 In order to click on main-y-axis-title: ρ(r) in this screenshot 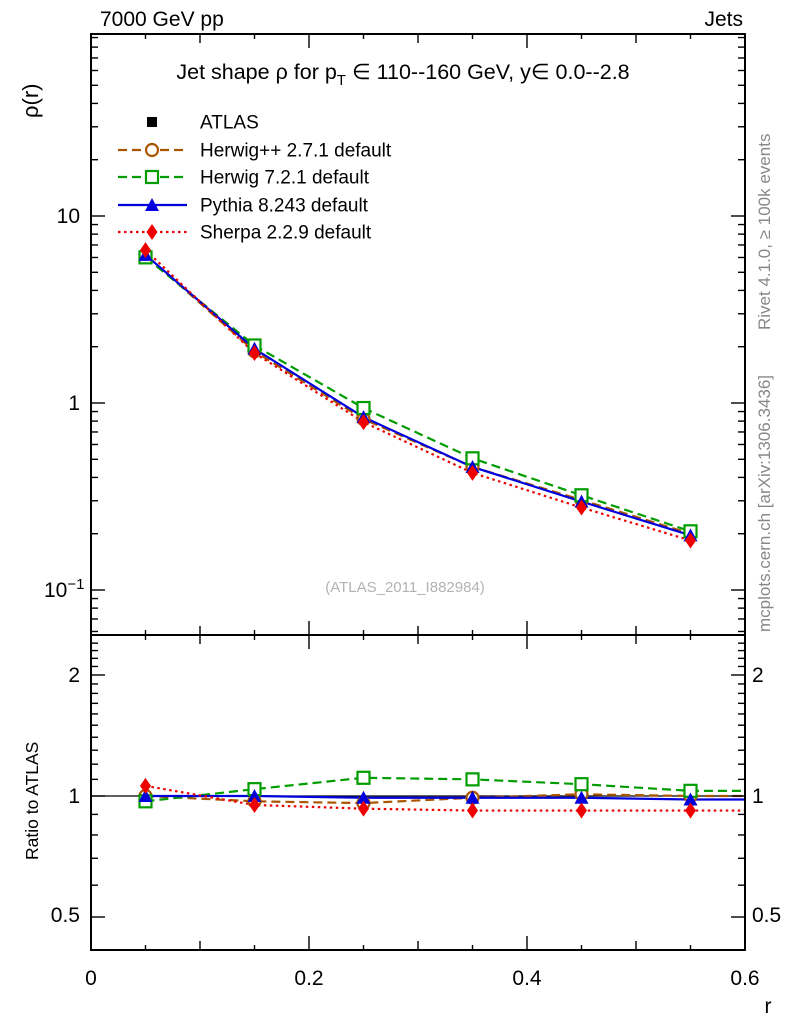, I will do `click(30, 101)`.